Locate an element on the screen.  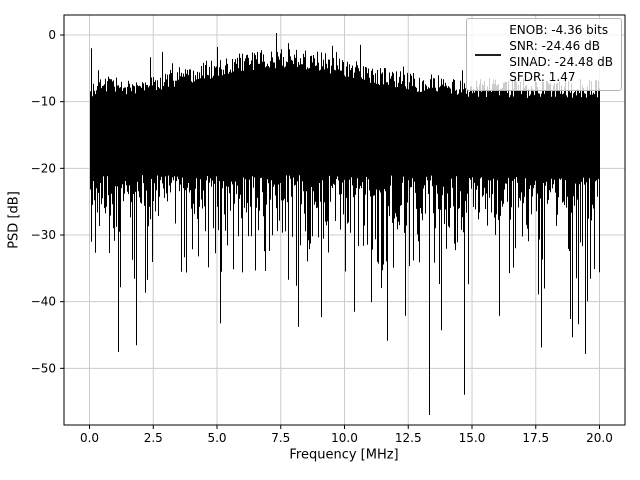
y-axis-label: PSD [dB] is located at coordinates (14, 220).